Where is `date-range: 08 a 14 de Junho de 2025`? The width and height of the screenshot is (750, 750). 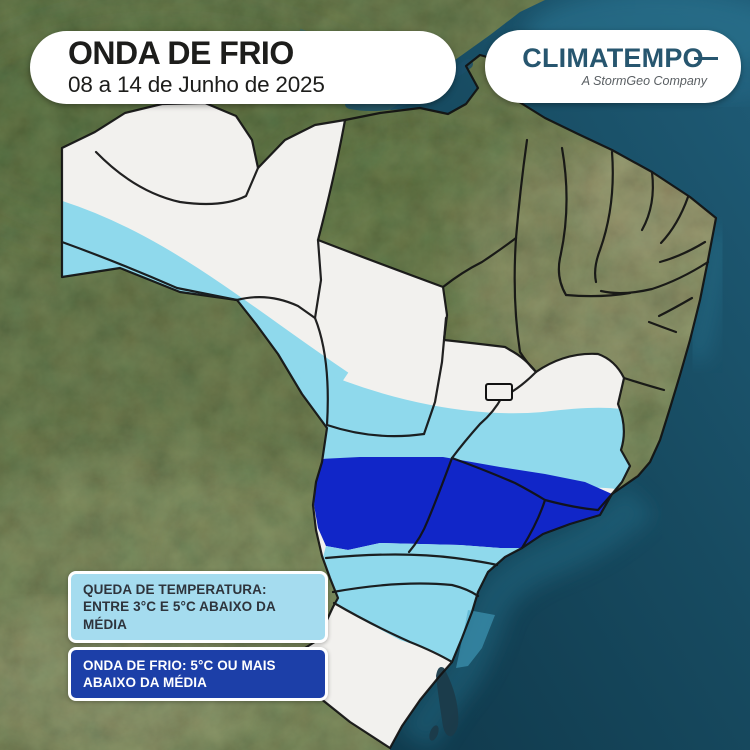 date-range: 08 a 14 de Junho de 2025 is located at coordinates (196, 85).